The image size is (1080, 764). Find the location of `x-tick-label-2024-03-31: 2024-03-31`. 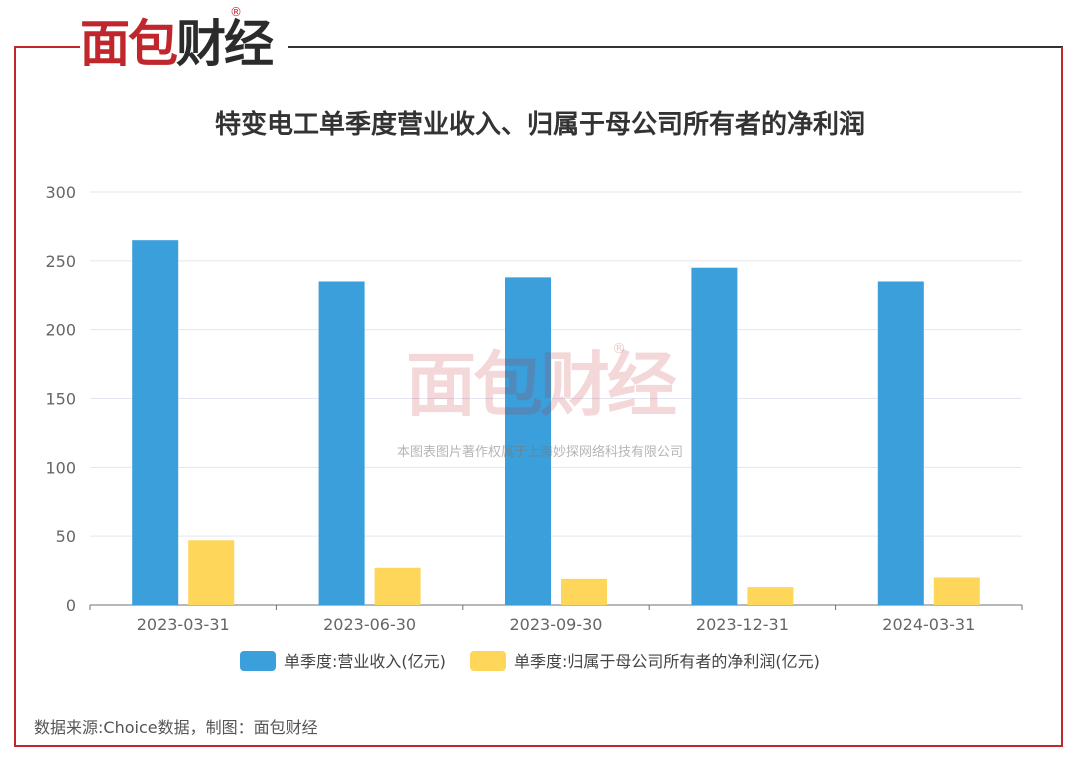

x-tick-label-2024-03-31: 2024-03-31 is located at coordinates (928, 624).